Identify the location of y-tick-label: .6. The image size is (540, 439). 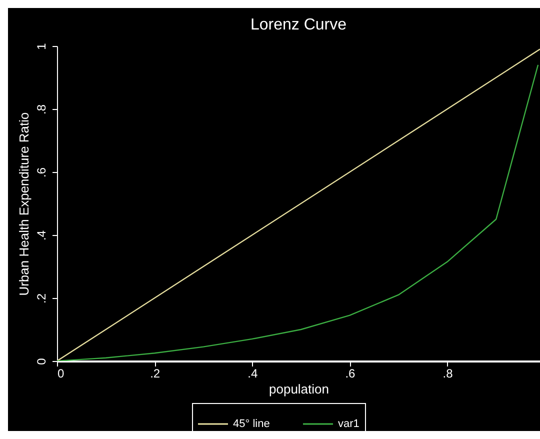
(41, 172).